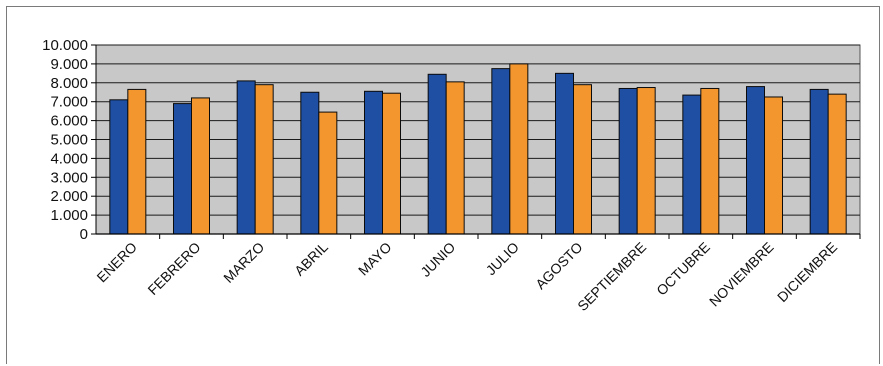 The image size is (883, 366). Describe the element at coordinates (264, 159) in the screenshot. I see `bar-2-marzo` at that location.